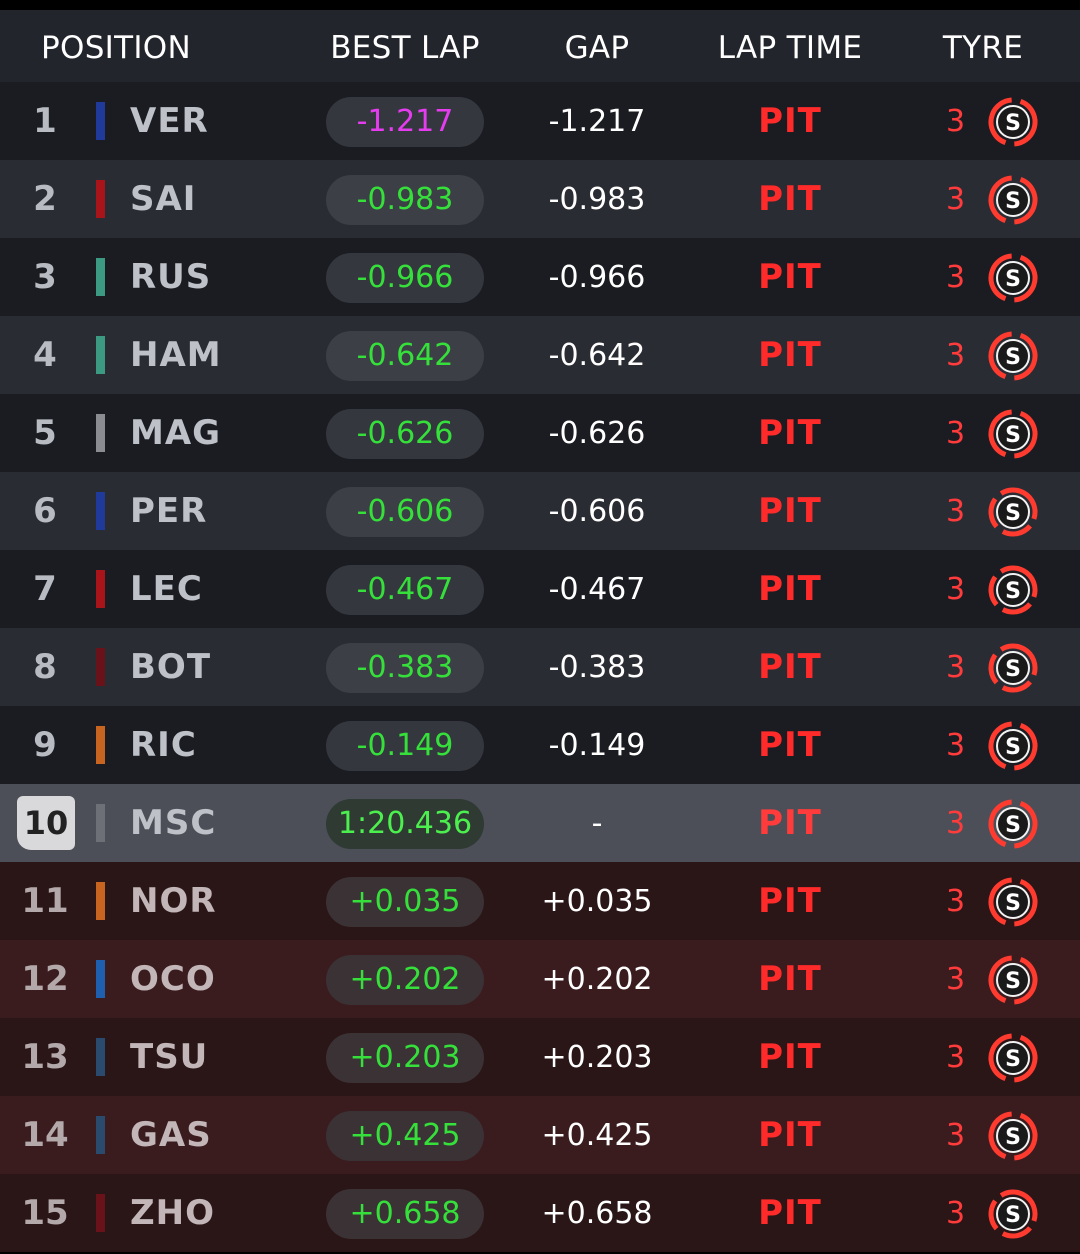 This screenshot has height=1254, width=1080. What do you see at coordinates (540, 277) in the screenshot?
I see `table-row: 3 RUS -0.966 -0.966 PIT 3 S` at bounding box center [540, 277].